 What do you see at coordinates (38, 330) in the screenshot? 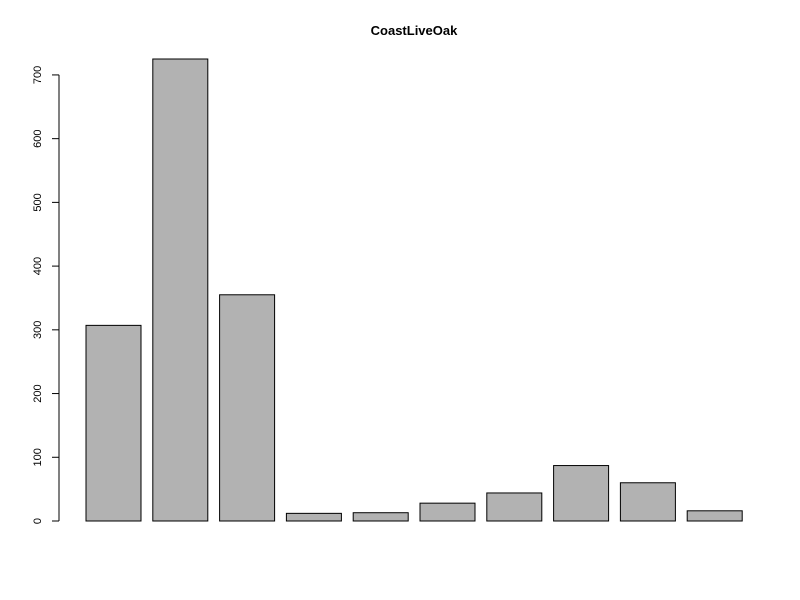
I see `y-tick-label: 300` at bounding box center [38, 330].